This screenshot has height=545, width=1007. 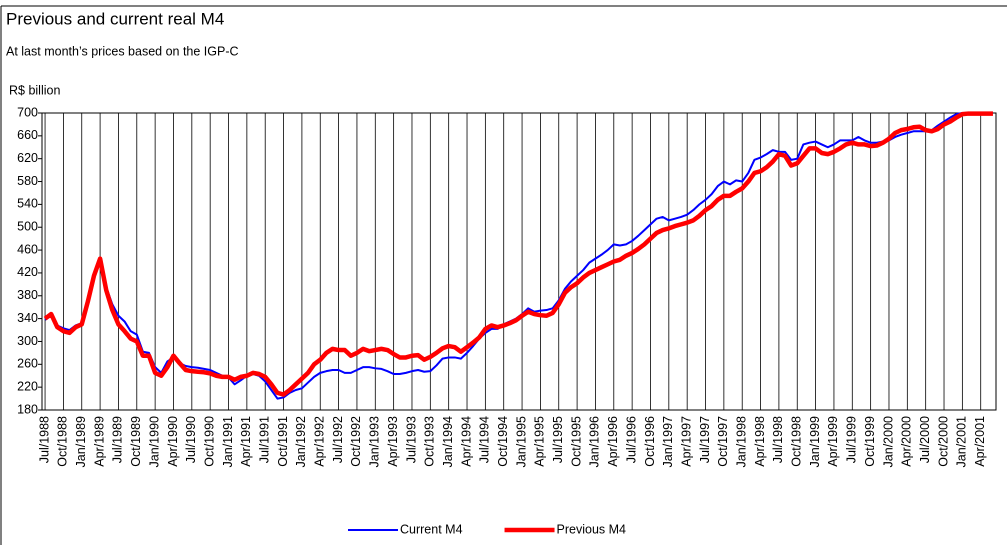 I want to click on x-tick-label: Oct/1995, so click(x=576, y=441).